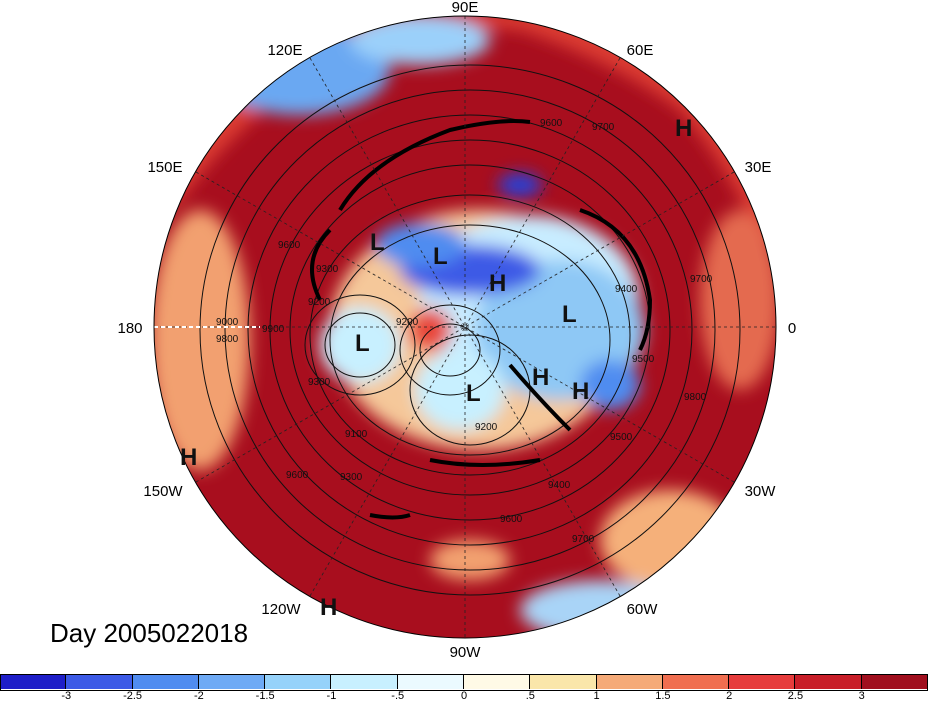 This screenshot has width=928, height=702. What do you see at coordinates (466, 652) in the screenshot?
I see `lon-label-90w: 90W` at bounding box center [466, 652].